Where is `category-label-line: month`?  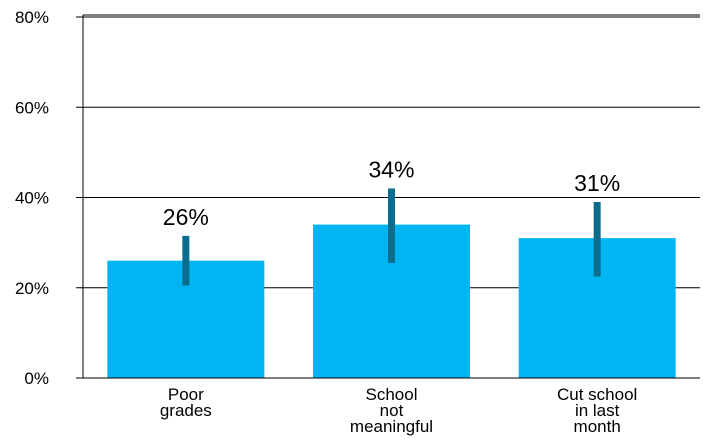
category-label-line: month is located at coordinates (597, 426).